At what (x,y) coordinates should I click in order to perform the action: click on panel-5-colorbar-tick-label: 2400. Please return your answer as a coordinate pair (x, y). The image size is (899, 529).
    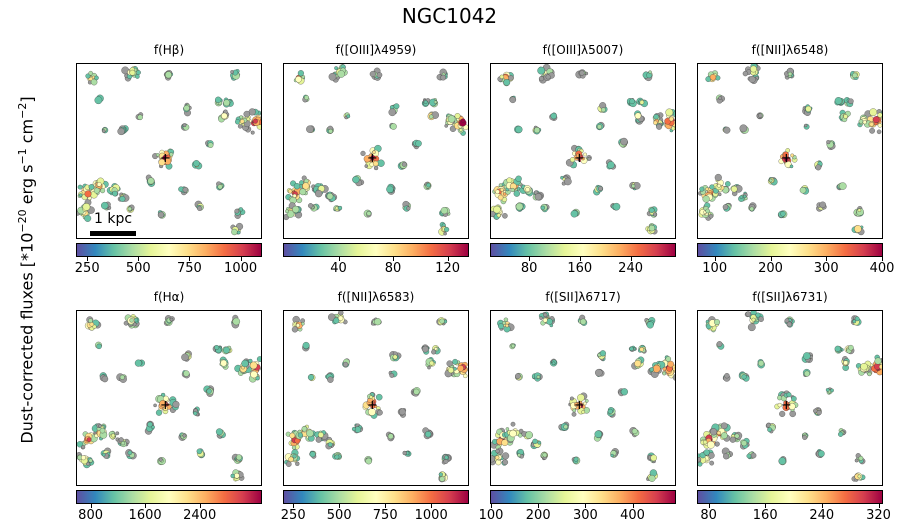
    Looking at the image, I should click on (200, 515).